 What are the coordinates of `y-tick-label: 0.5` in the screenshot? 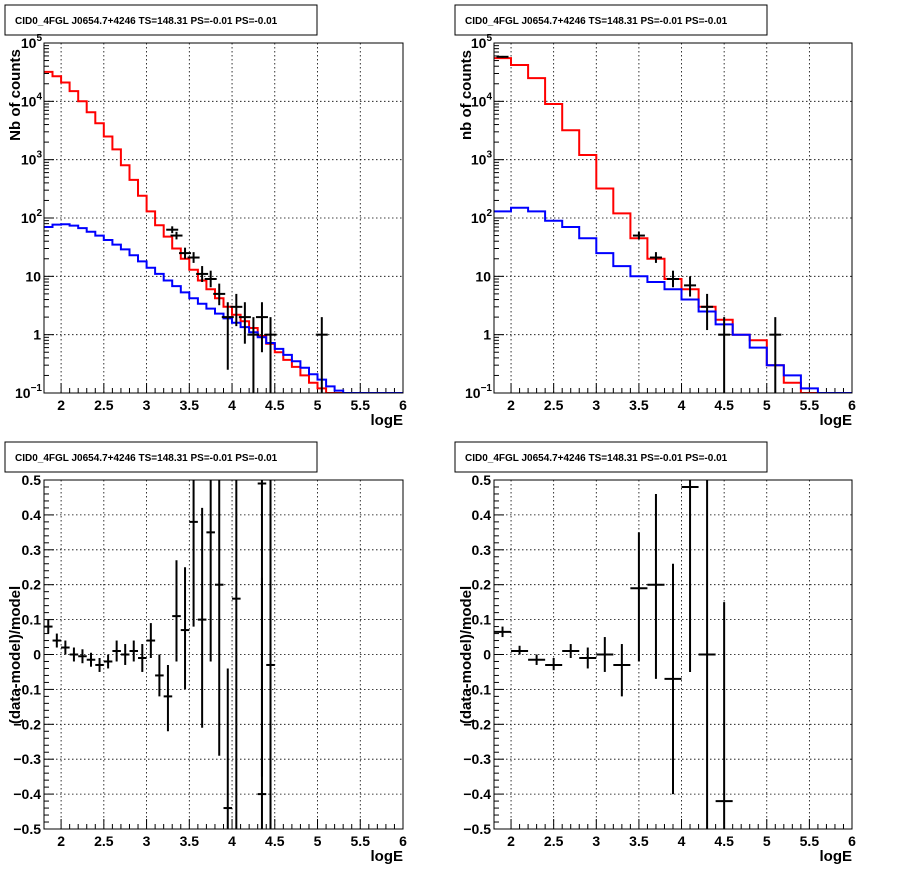 It's located at (32, 480).